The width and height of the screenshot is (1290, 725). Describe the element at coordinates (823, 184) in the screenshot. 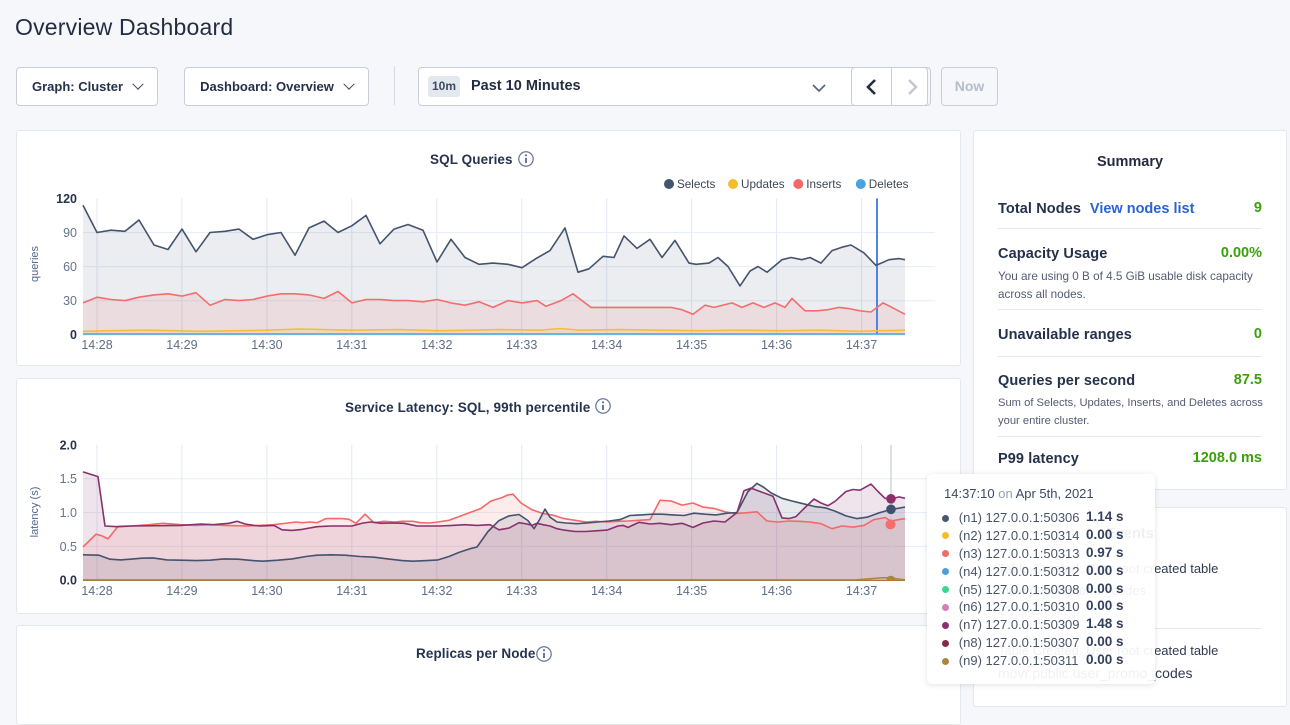

I see `svg-text: Inserts` at that location.